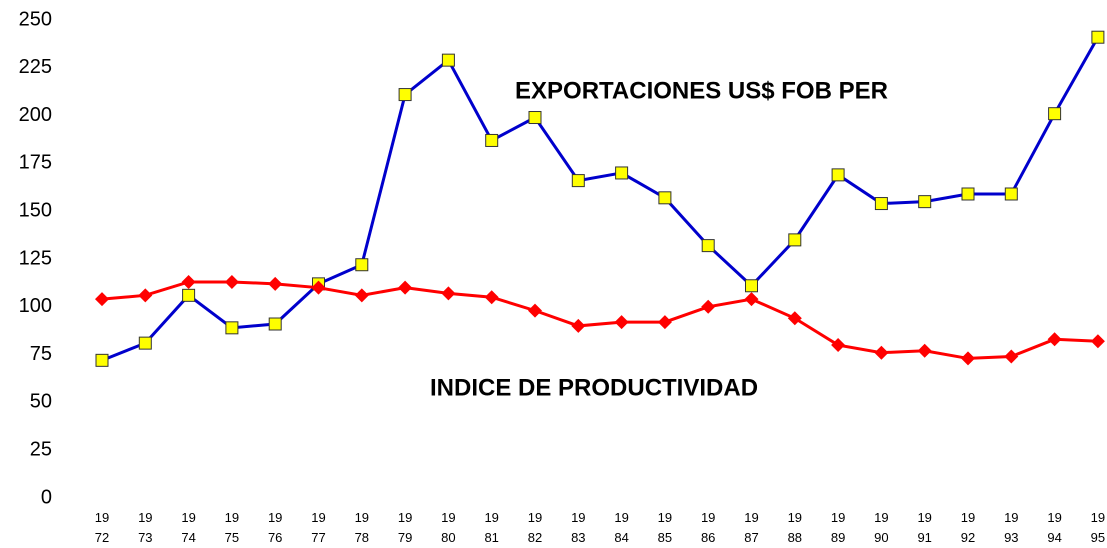 The height and width of the screenshot is (548, 1107). What do you see at coordinates (594, 387) in the screenshot?
I see `series-label: INDICE DE PRODUCTIVIDAD` at bounding box center [594, 387].